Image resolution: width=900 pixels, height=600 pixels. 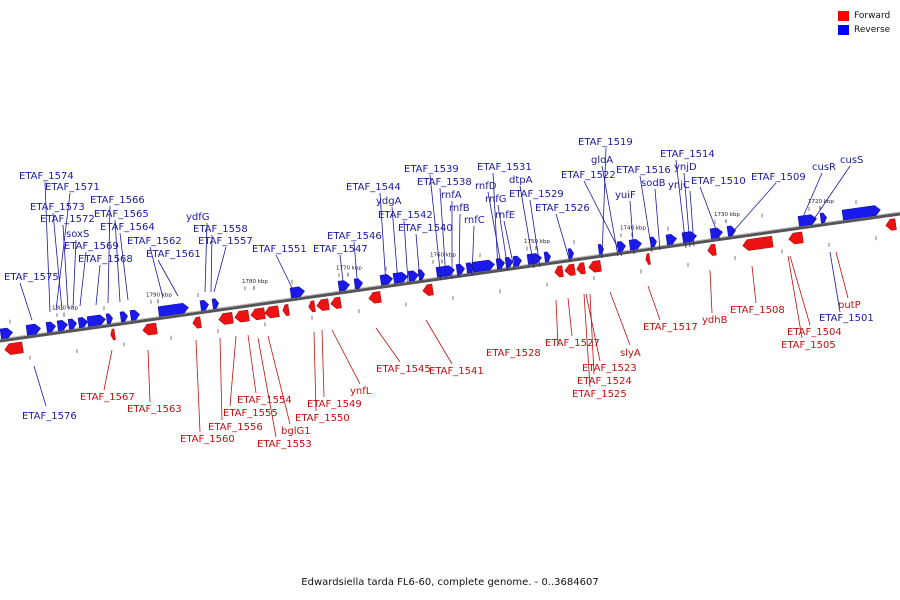 I want to click on gene-label: yuiF, so click(x=625, y=195).